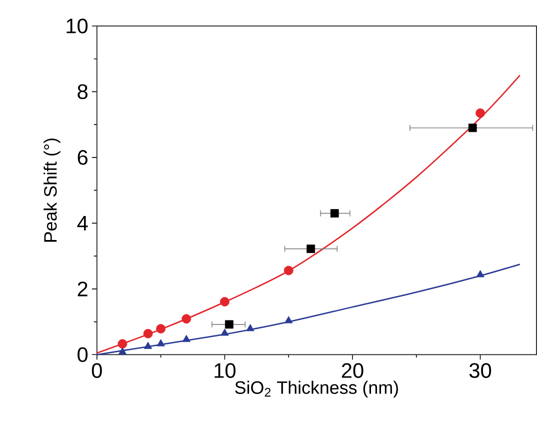 The width and height of the screenshot is (537, 425). I want to click on y-tick-label: 4, so click(82, 223).